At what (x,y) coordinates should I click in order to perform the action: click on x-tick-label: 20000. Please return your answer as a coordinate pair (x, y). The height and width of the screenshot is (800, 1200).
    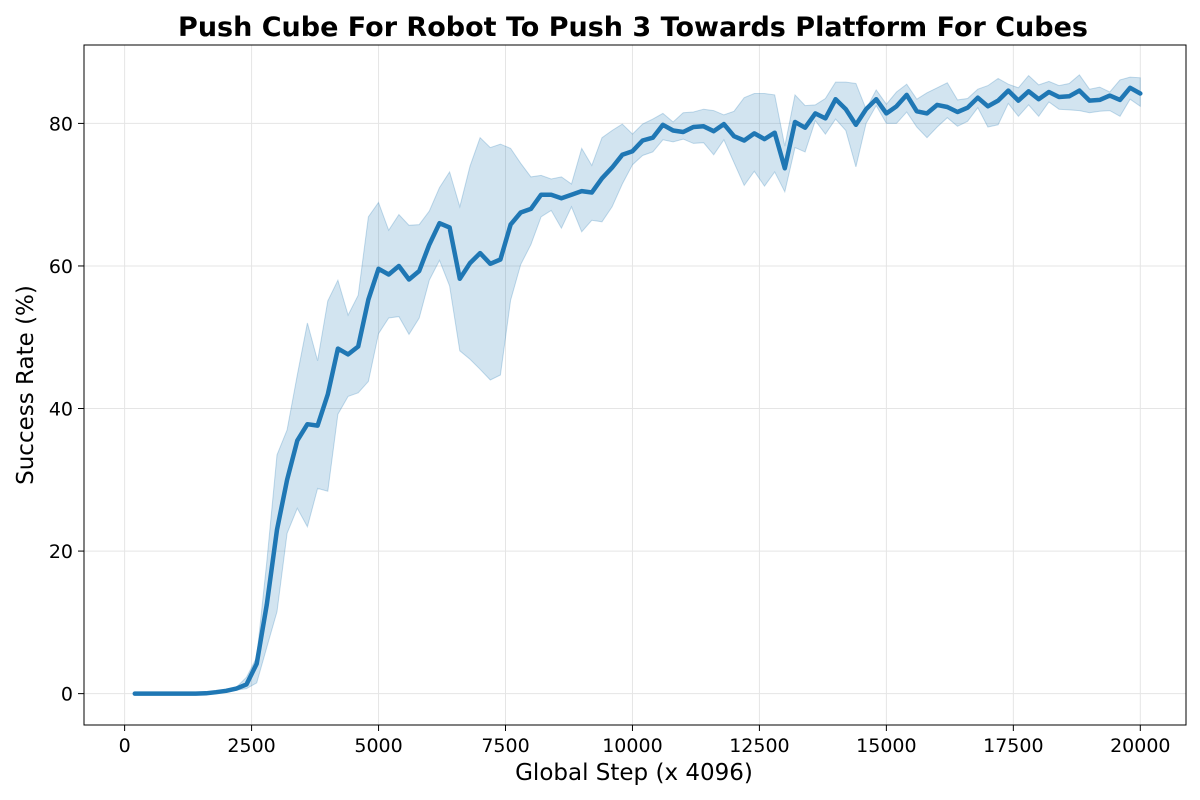
    Looking at the image, I should click on (1140, 746).